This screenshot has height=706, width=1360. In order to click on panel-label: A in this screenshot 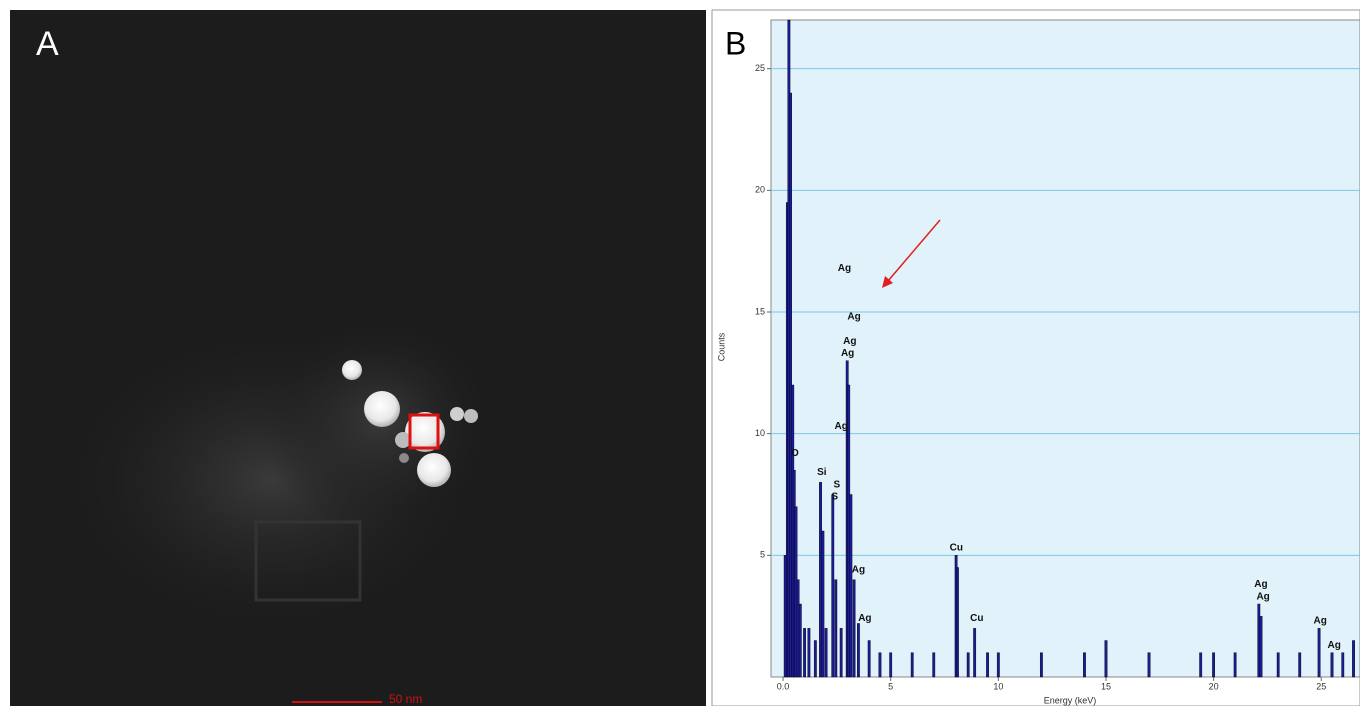, I will do `click(47, 44)`.